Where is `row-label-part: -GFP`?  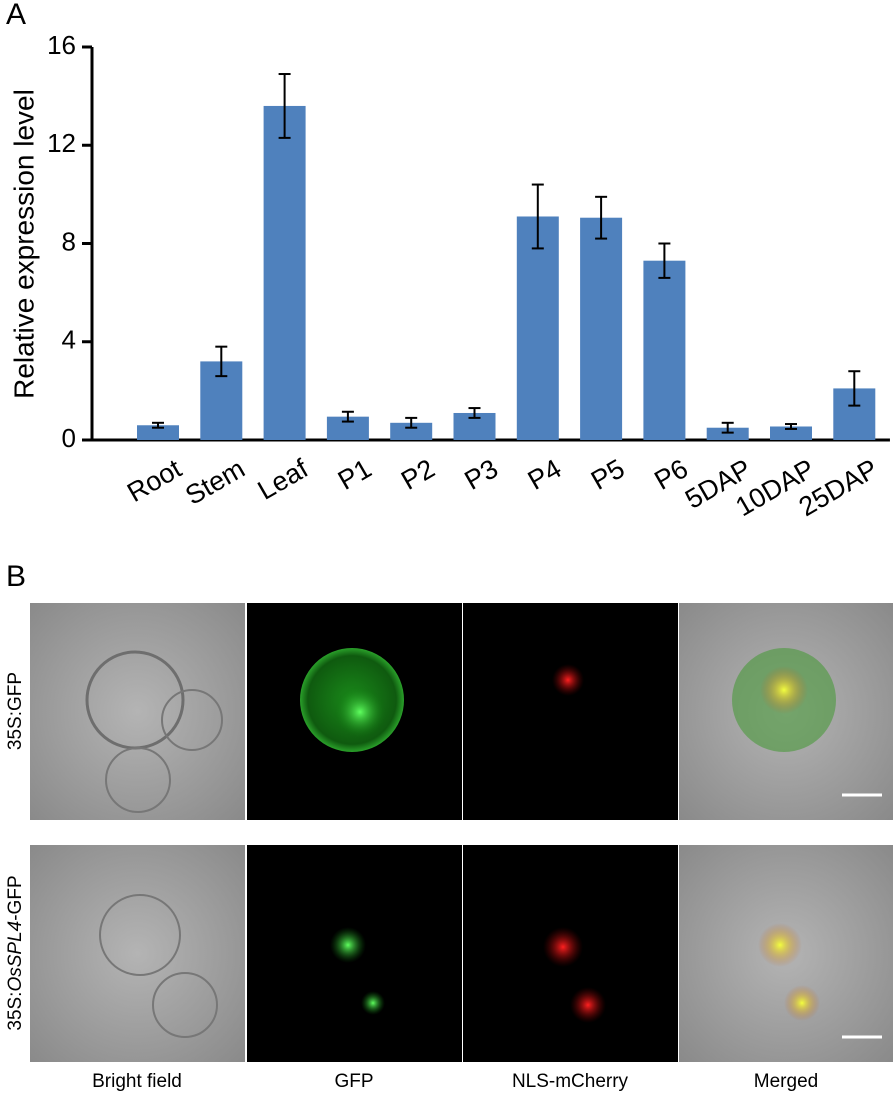 row-label-part: -GFP is located at coordinates (15, 897).